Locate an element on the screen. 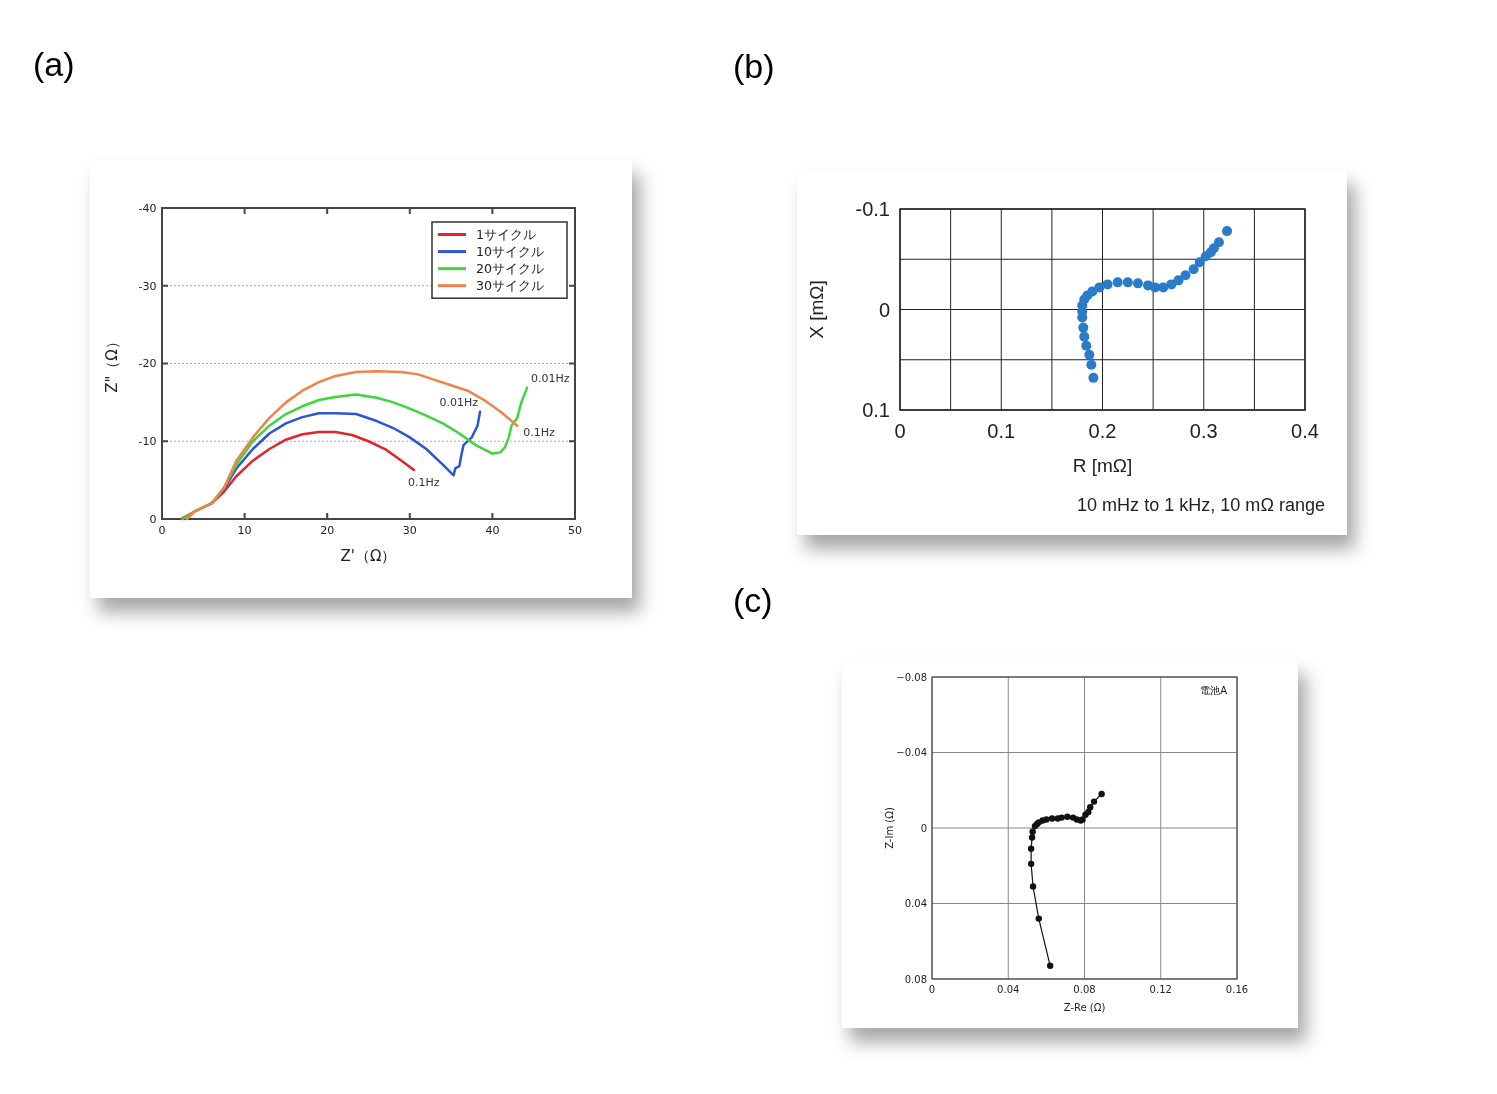  y-tick-label: -40 is located at coordinates (147, 208).